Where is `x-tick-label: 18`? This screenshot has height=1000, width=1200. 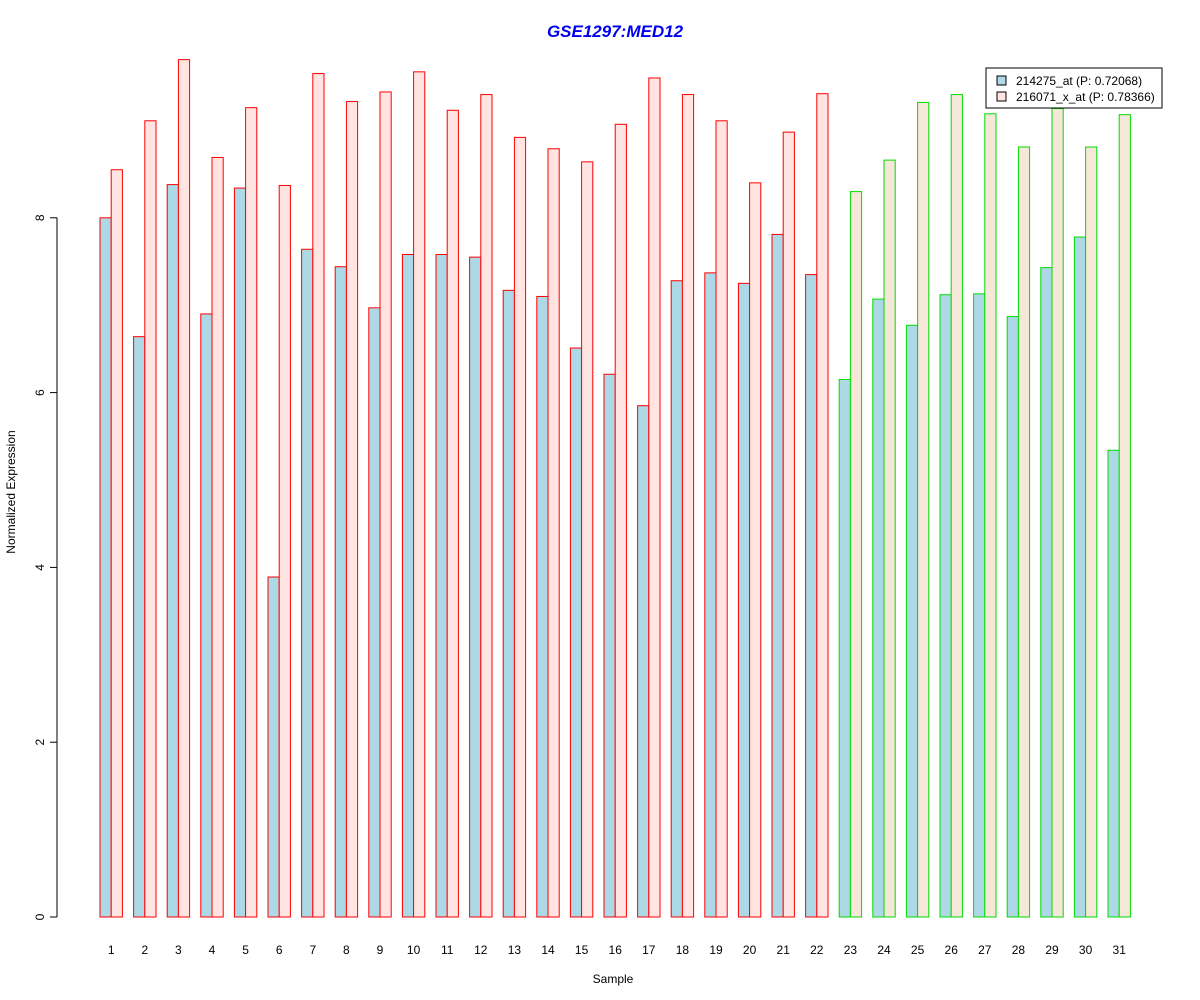
x-tick-label: 18 is located at coordinates (683, 950).